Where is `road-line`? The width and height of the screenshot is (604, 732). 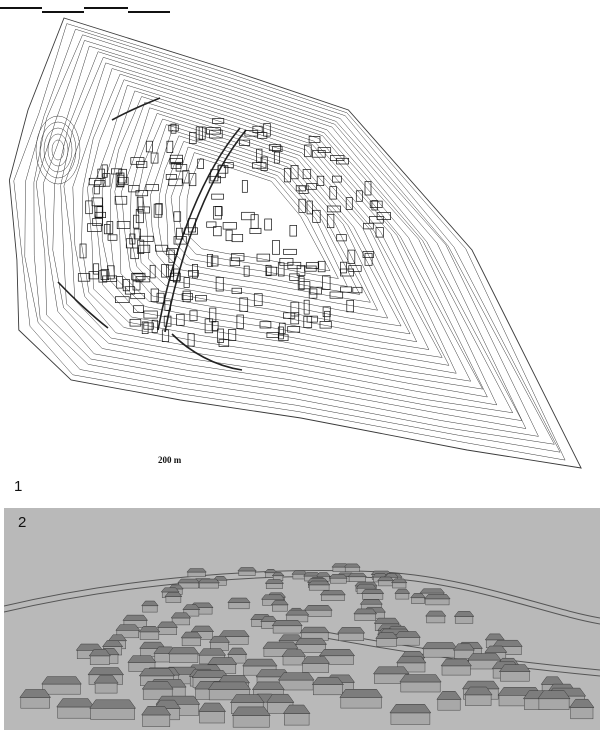 road-line is located at coordinates (83, 305).